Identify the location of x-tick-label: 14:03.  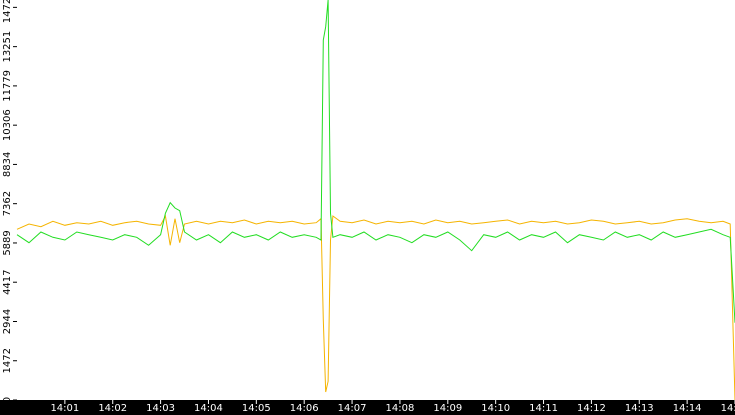
(160, 408).